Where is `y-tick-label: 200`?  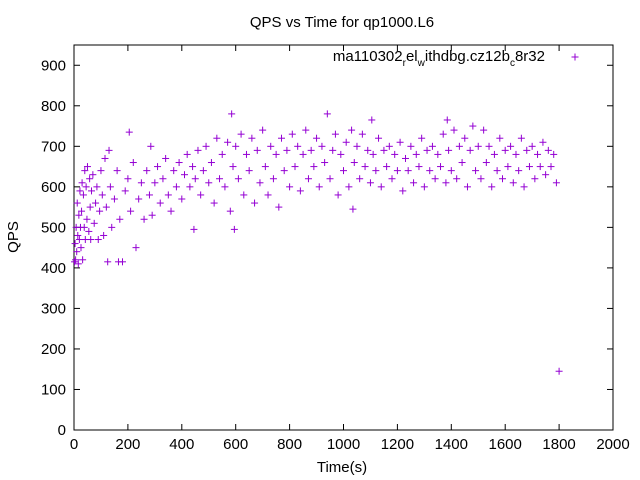 y-tick-label: 200 is located at coordinates (53, 349).